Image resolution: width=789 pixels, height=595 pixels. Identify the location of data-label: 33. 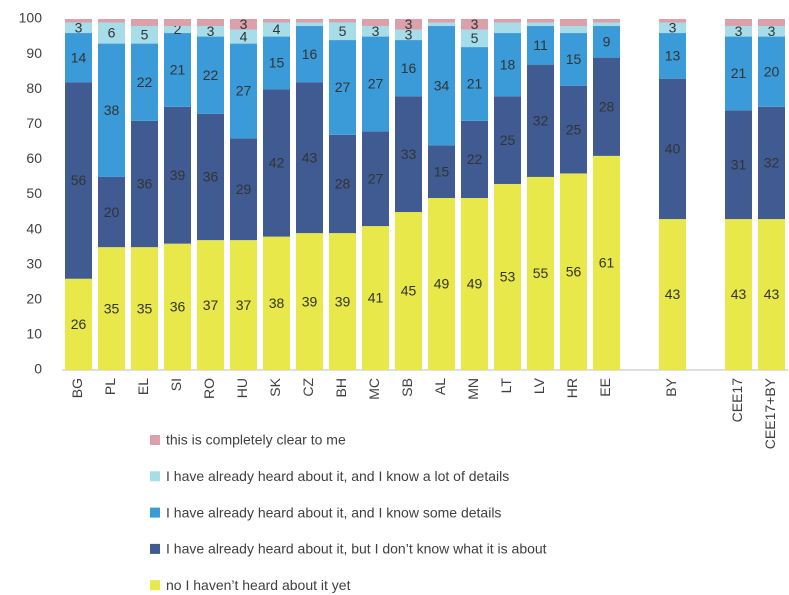
(409, 154).